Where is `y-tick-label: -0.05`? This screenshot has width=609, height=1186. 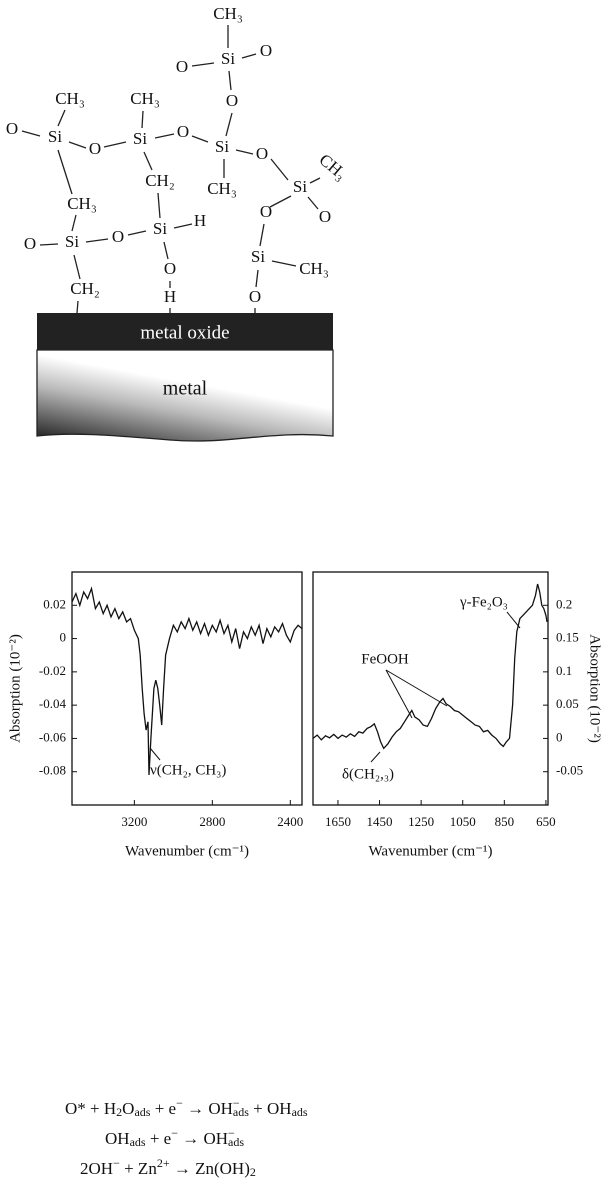
y-tick-label: -0.05 is located at coordinates (569, 770).